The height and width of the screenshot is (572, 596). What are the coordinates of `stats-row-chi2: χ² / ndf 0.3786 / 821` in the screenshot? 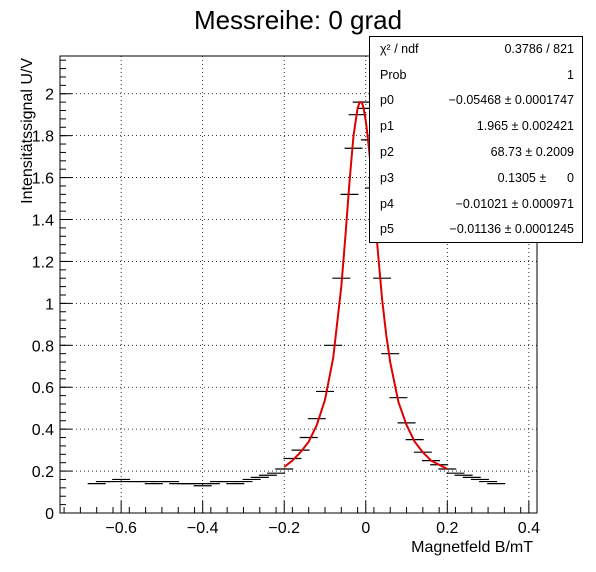 It's located at (476, 50).